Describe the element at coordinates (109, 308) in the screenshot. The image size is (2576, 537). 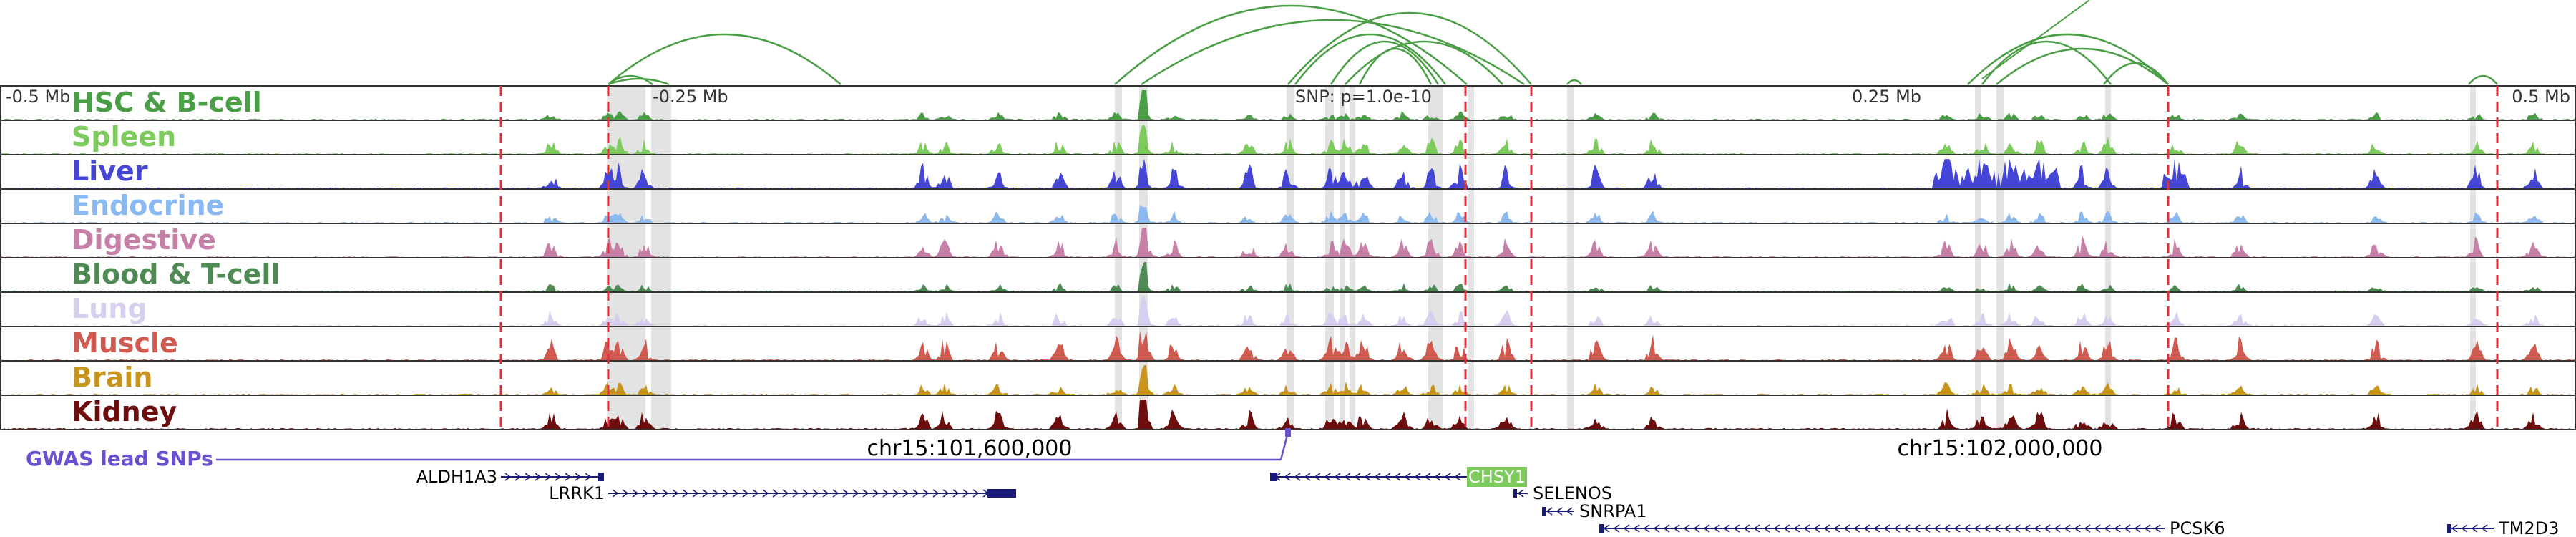
I see `track-label: Lung` at that location.